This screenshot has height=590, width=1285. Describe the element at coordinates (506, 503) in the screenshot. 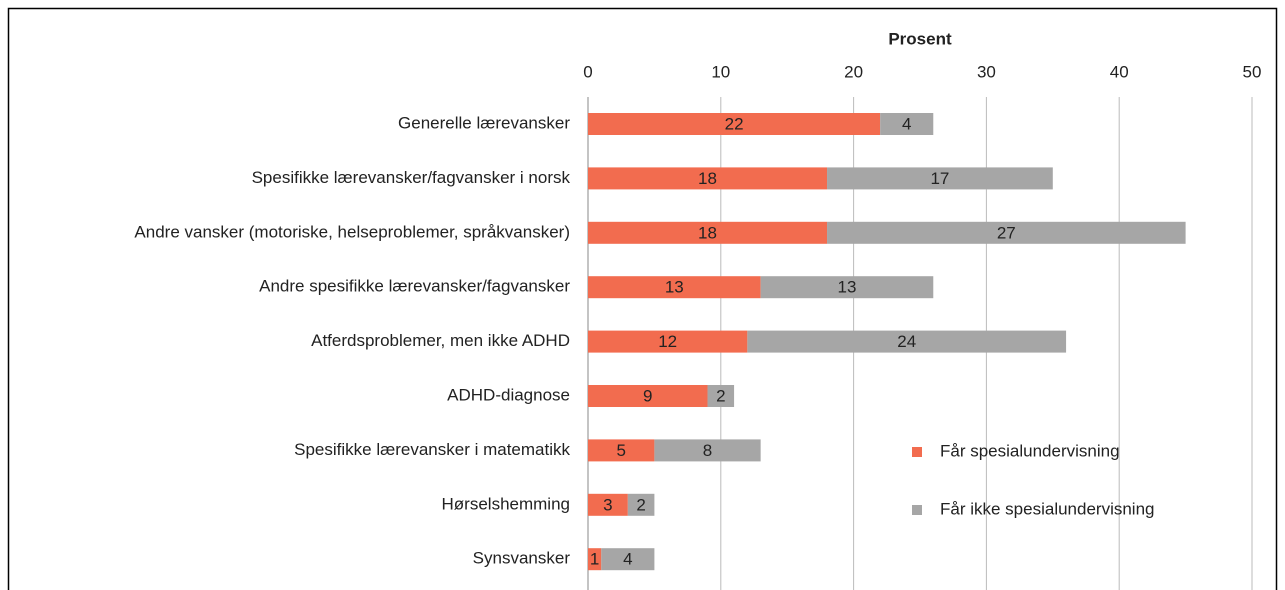

I see `y-tick-label: Hørselshemming` at that location.